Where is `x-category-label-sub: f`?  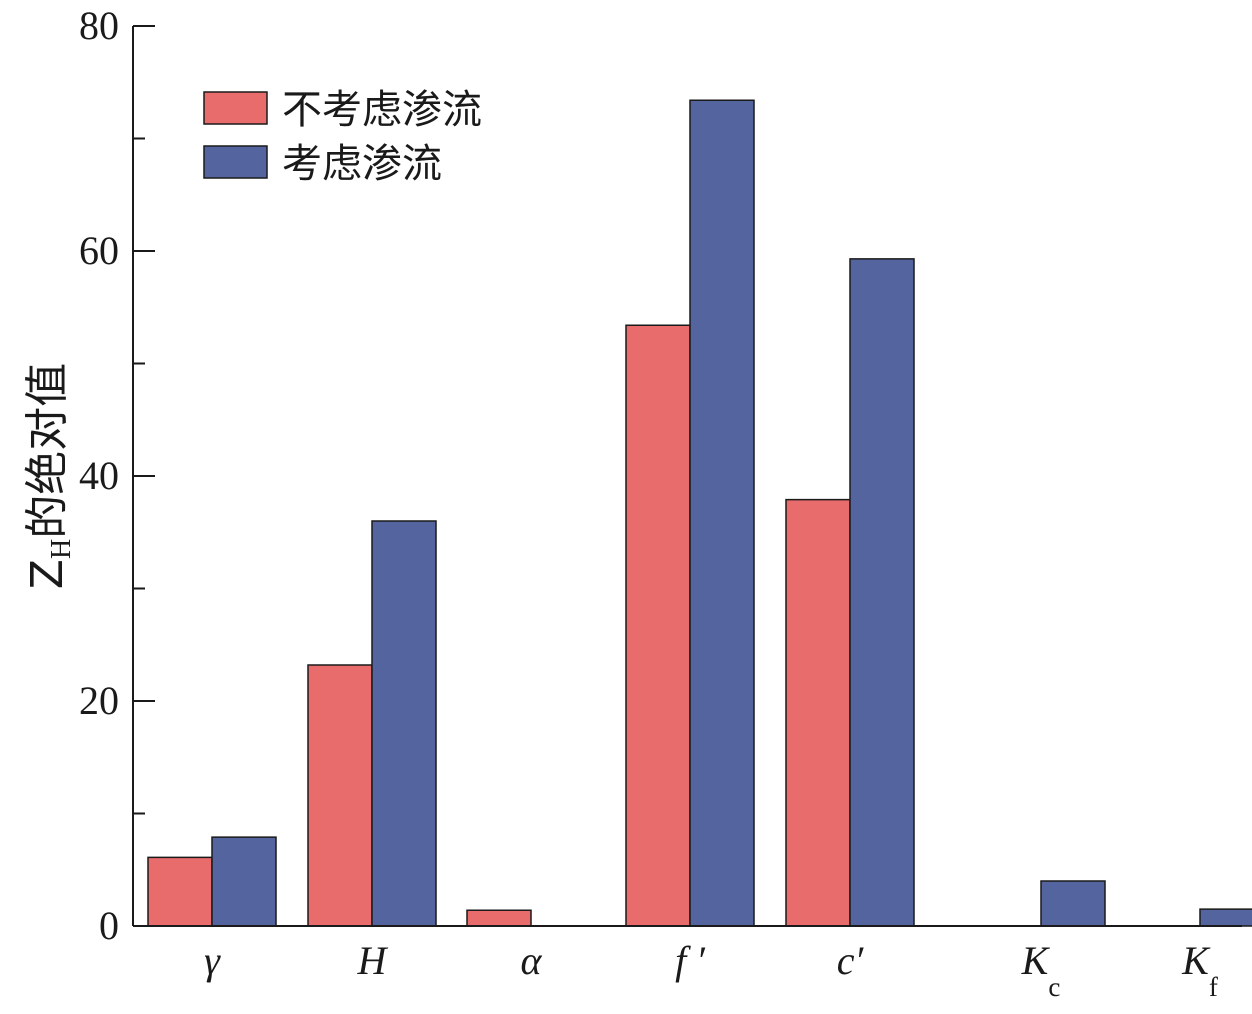 x-category-label-sub: f is located at coordinates (1213, 987).